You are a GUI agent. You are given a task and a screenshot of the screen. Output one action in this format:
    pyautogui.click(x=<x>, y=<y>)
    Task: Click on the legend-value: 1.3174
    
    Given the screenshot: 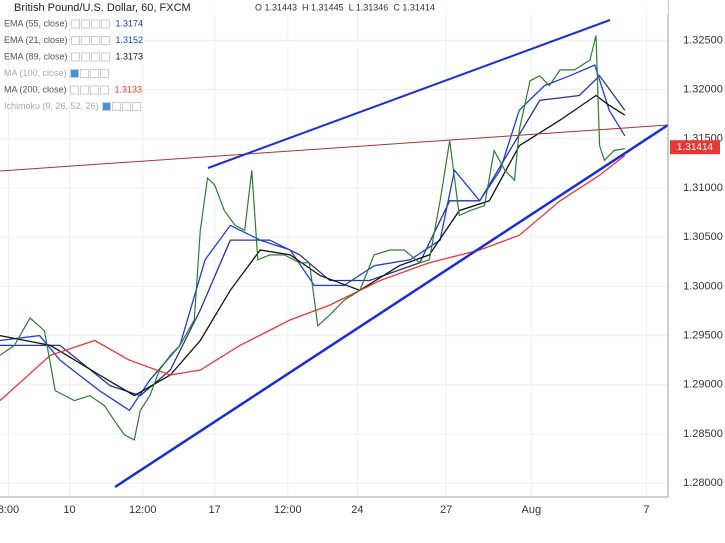 What is the action you would take?
    pyautogui.click(x=130, y=23)
    